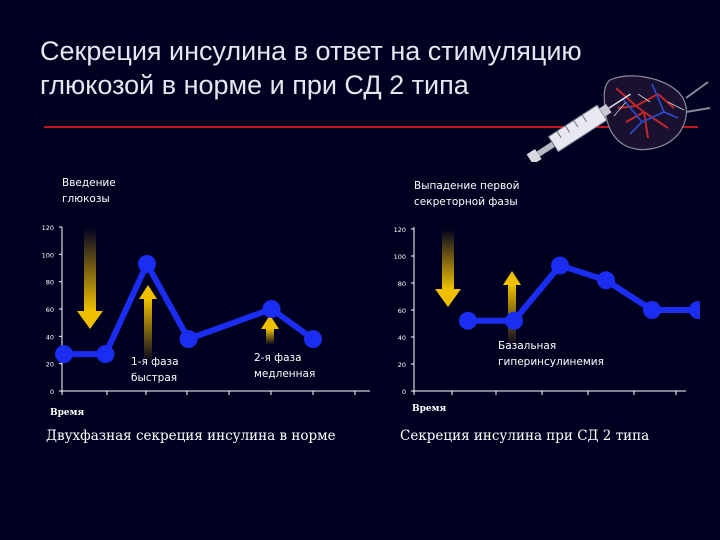 The height and width of the screenshot is (540, 720). I want to click on c1-y-tick-label: 100, so click(48, 255).